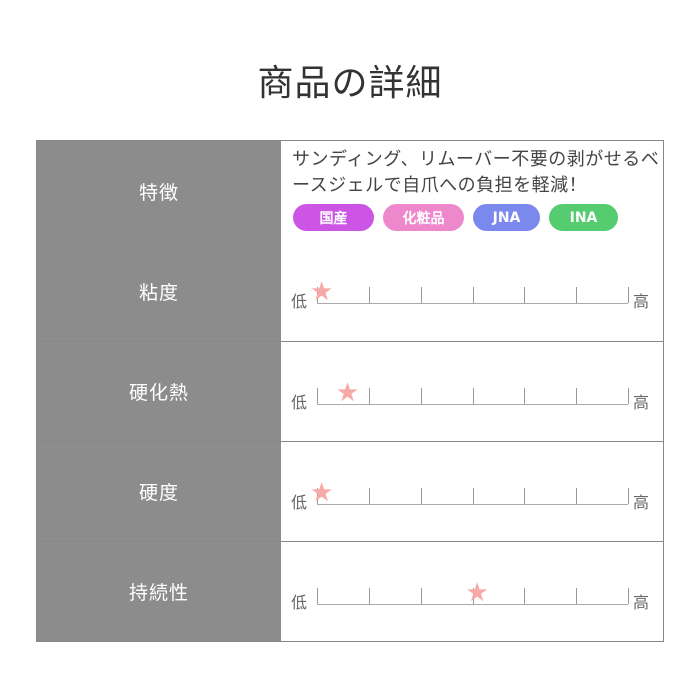 The width and height of the screenshot is (700, 700). I want to click on page-title: 商品の詳細, so click(350, 83).